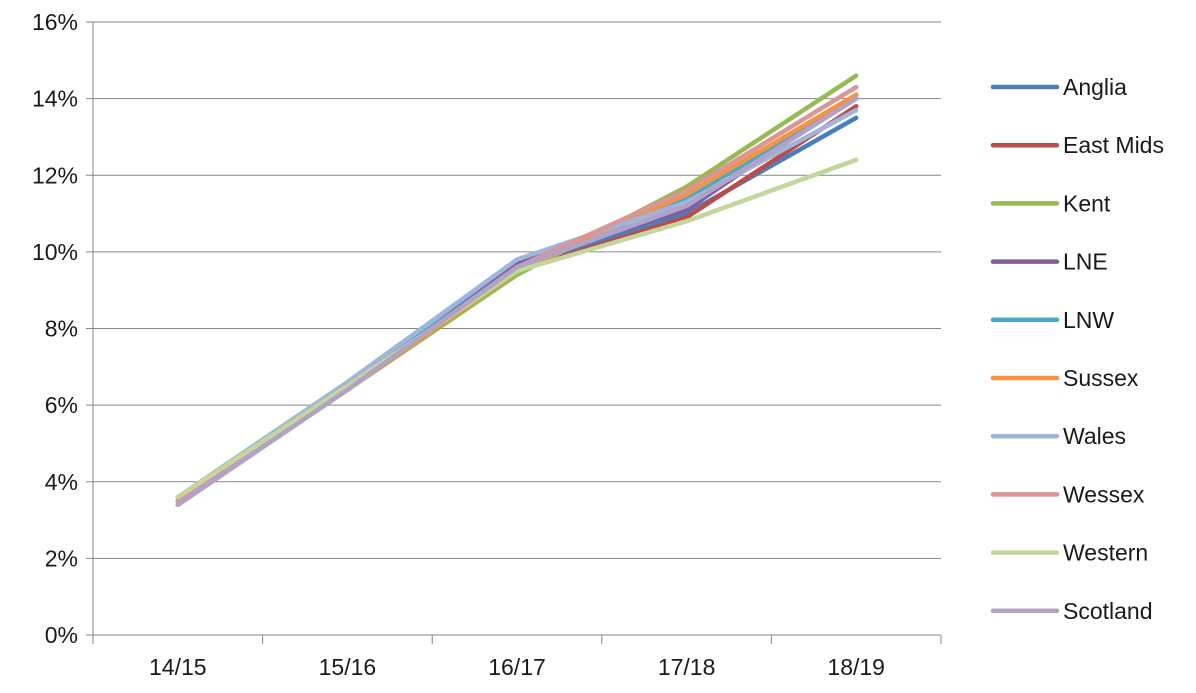  I want to click on x-tick-label: 16/17, so click(517, 667).